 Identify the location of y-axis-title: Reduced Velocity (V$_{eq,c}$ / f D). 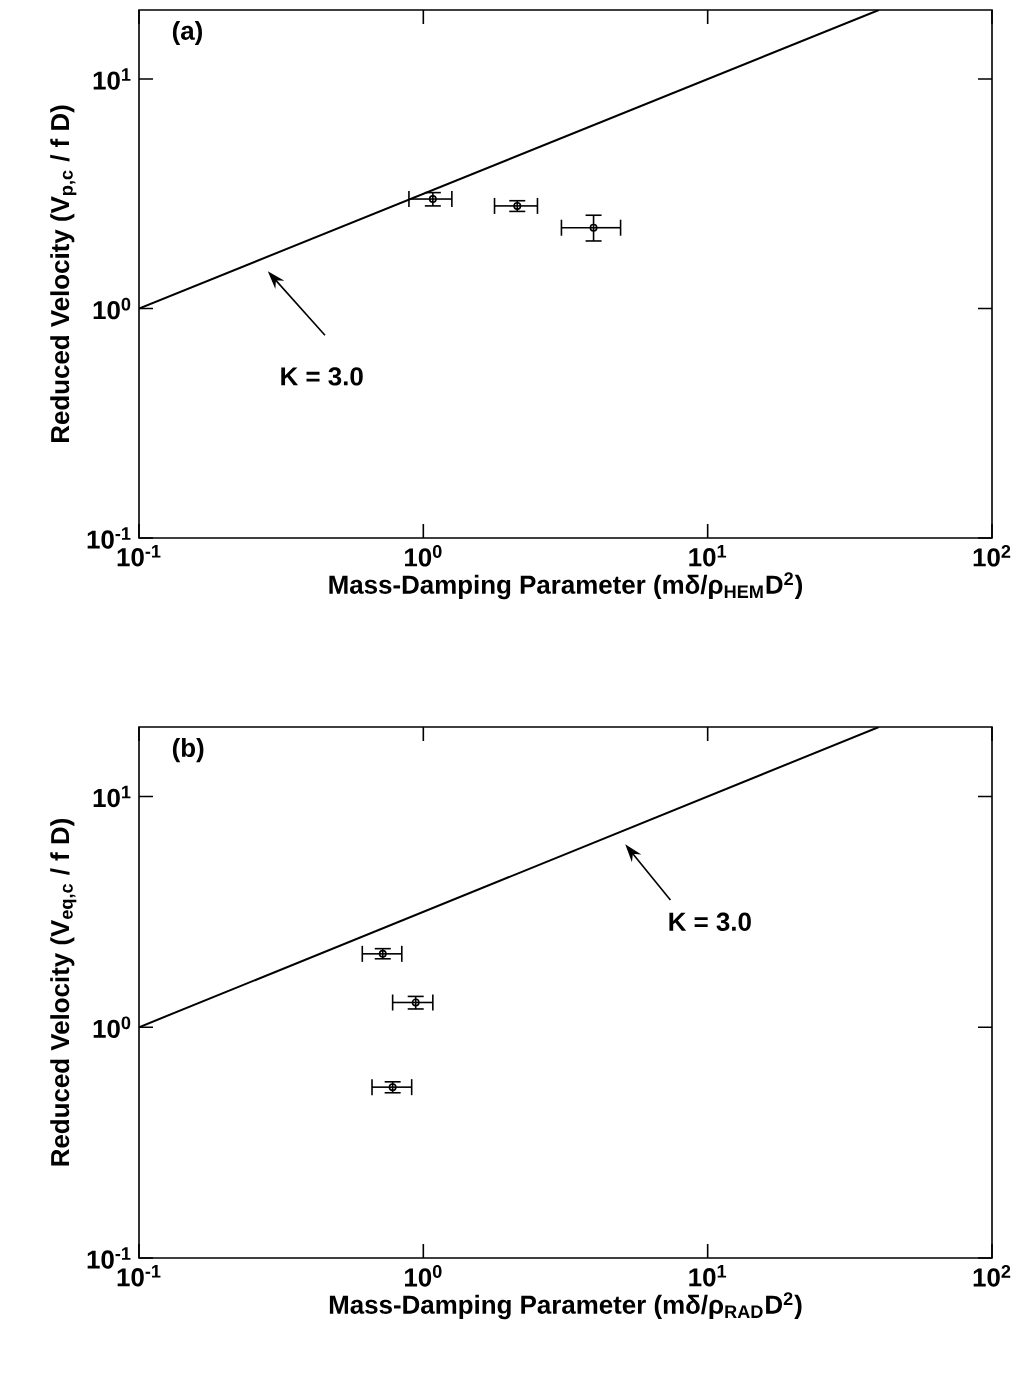
(63, 992).